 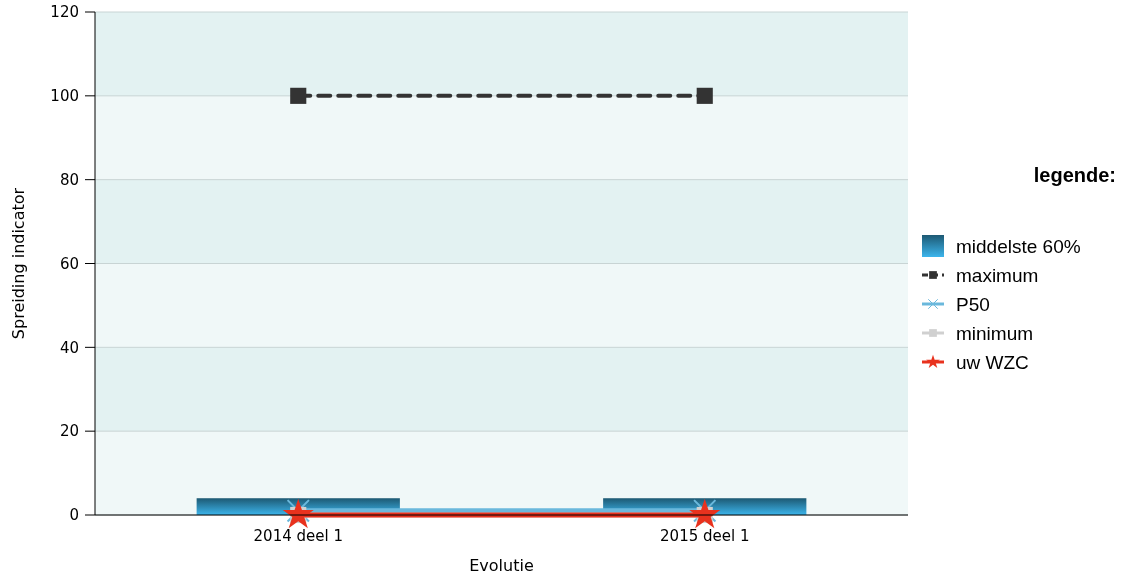 What do you see at coordinates (69, 179) in the screenshot?
I see `y-tick-label: 80` at bounding box center [69, 179].